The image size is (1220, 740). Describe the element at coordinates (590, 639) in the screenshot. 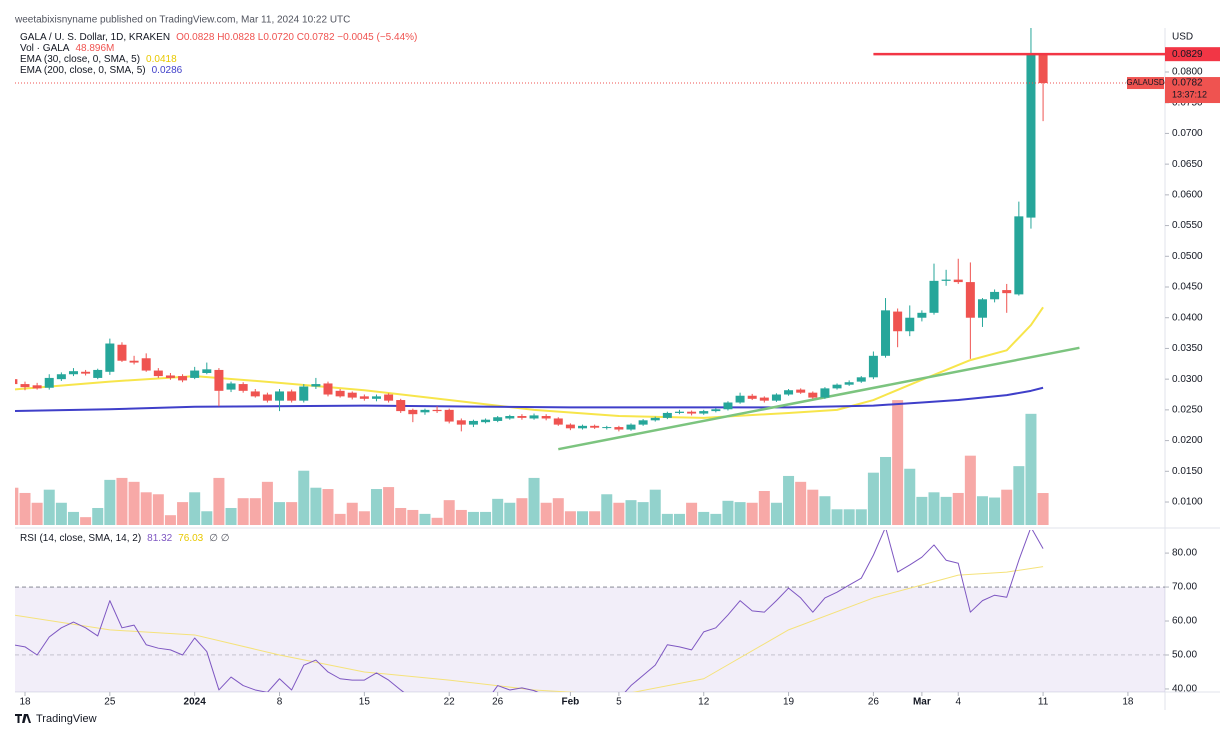

I see `rsi-band` at that location.